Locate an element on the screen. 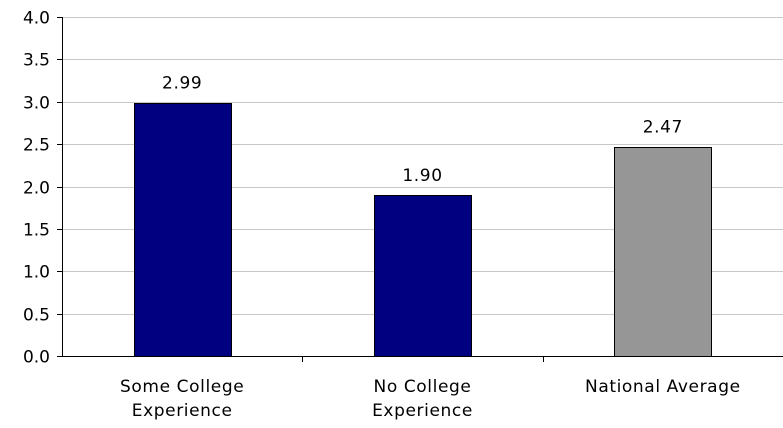  x-category-label: Some College is located at coordinates (182, 387).